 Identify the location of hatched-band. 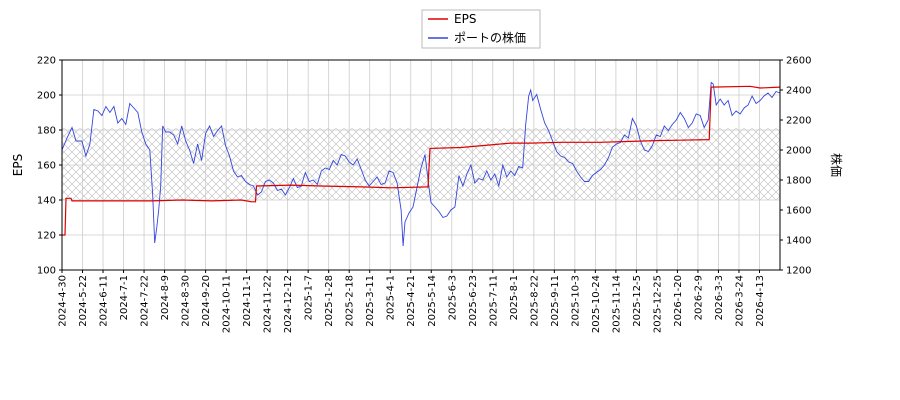
(421, 164).